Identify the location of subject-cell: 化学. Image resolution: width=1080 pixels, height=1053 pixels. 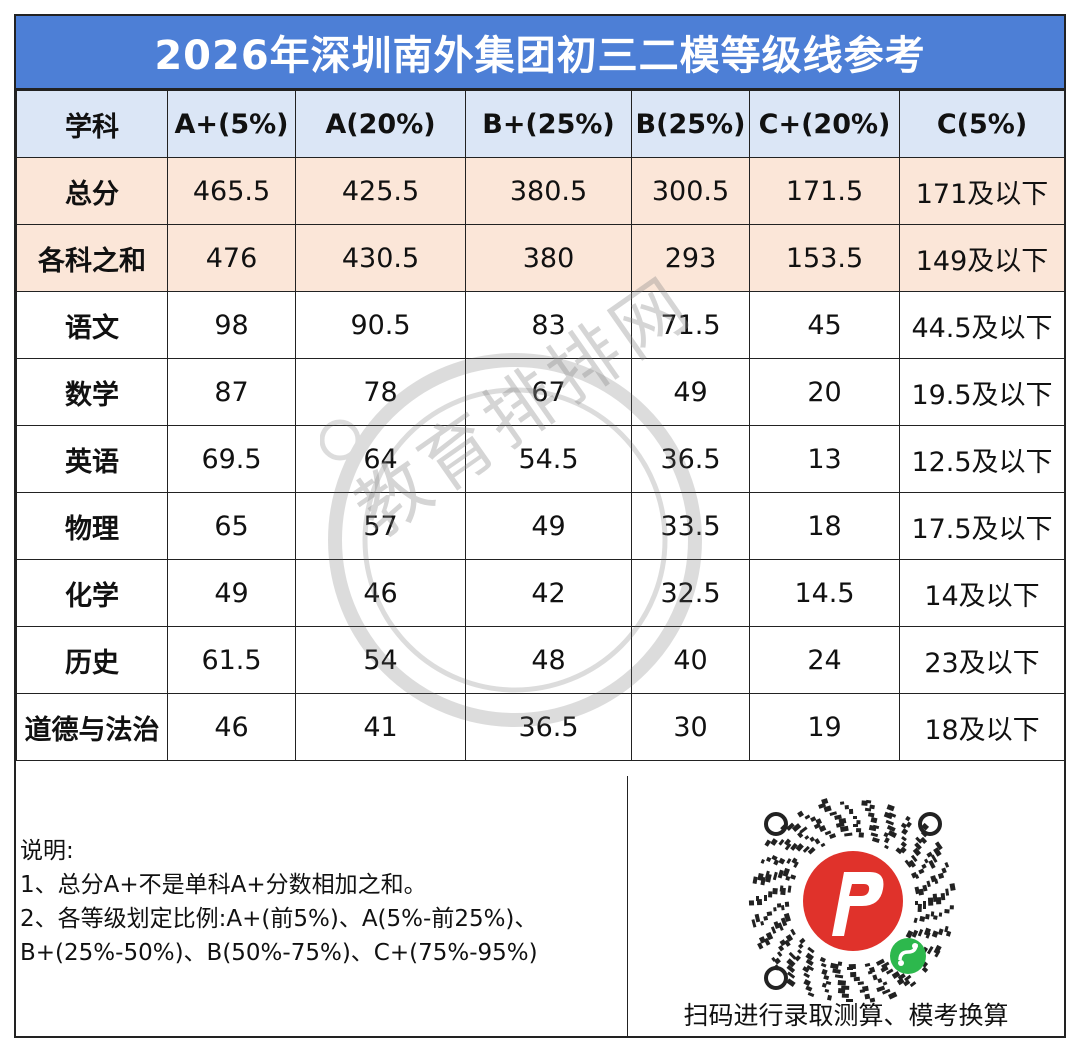
(92, 593).